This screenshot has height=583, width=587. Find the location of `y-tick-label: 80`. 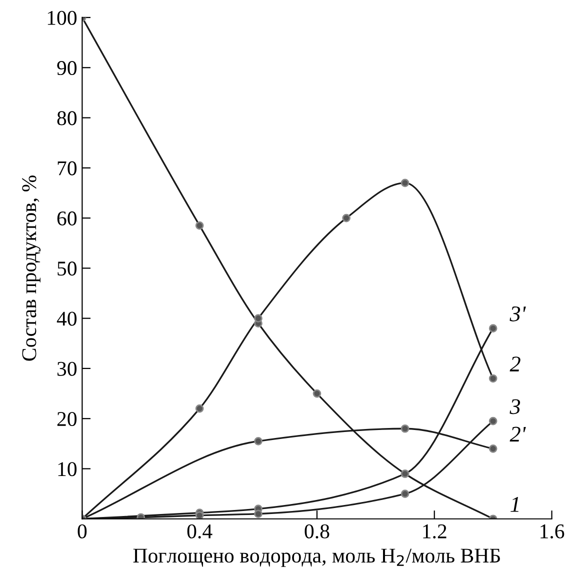

y-tick-label: 80 is located at coordinates (67, 118).